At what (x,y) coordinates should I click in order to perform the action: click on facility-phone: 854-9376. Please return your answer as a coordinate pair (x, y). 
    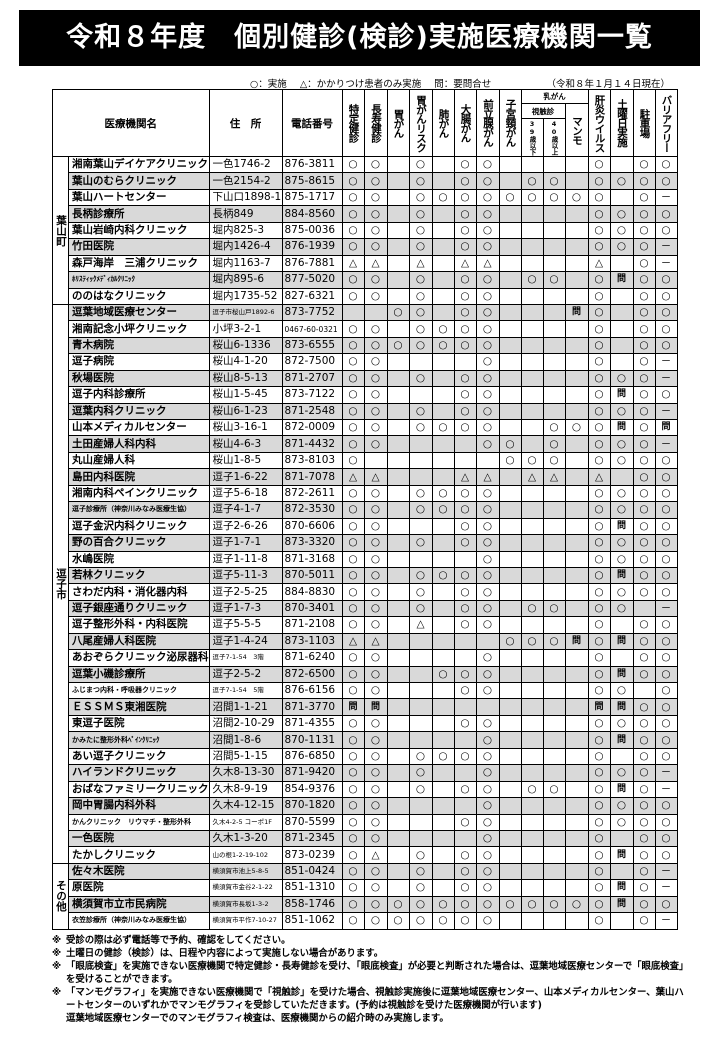
    Looking at the image, I should click on (312, 789).